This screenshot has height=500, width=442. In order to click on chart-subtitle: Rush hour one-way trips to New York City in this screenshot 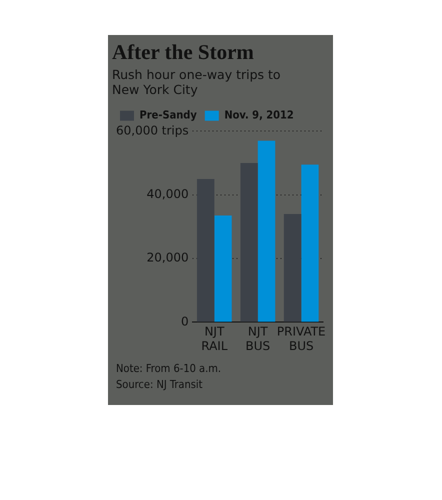, I will do `click(196, 81)`.